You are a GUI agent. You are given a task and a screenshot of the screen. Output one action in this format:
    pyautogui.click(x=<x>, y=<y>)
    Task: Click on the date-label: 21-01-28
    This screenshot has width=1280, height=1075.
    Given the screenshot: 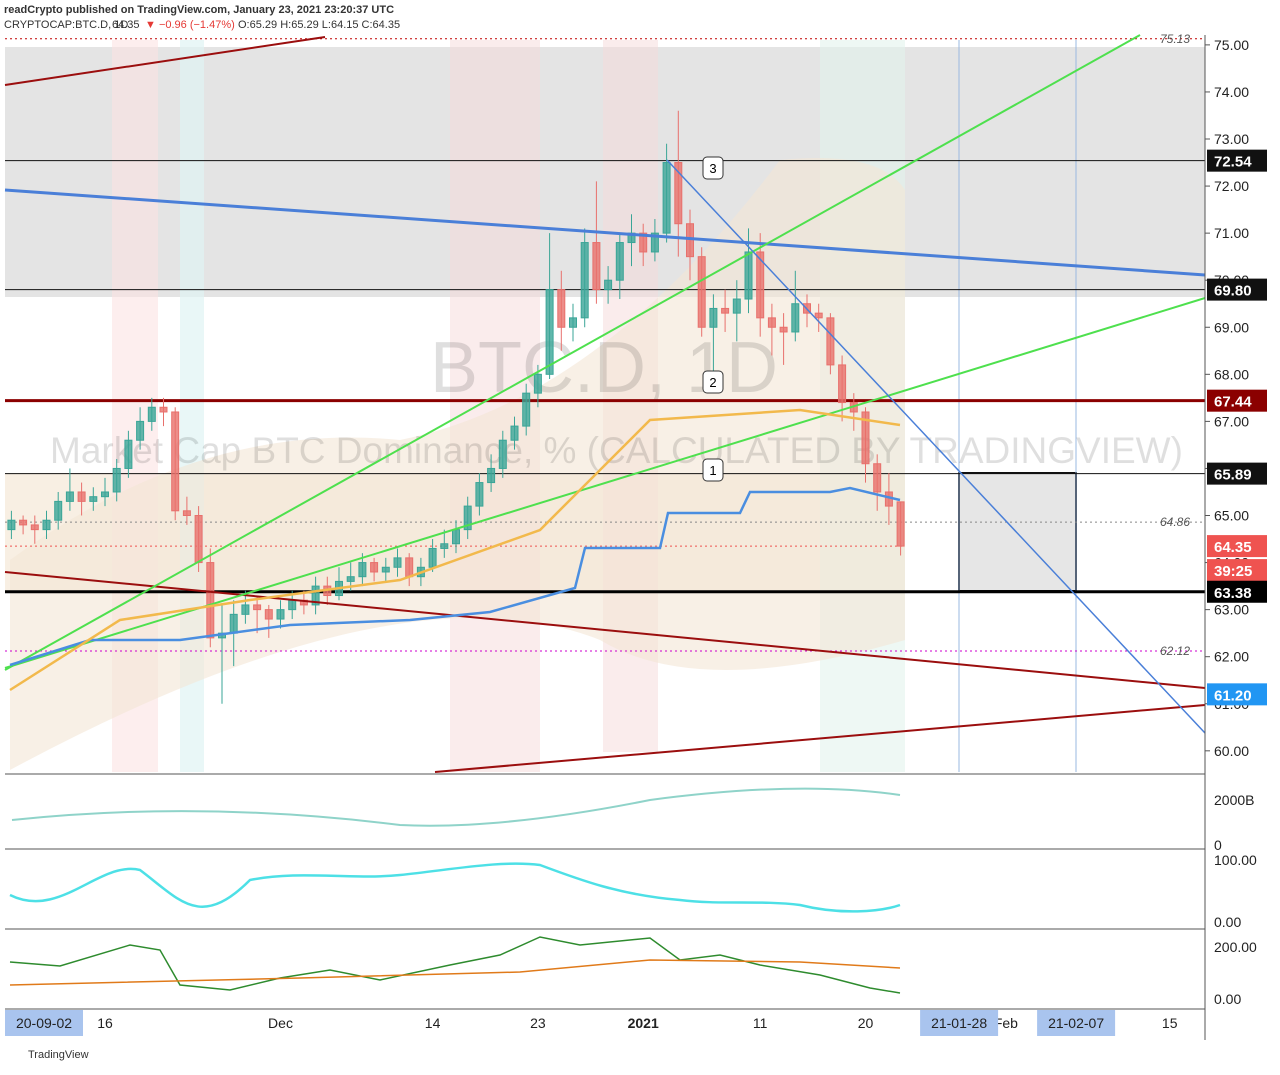 What is the action you would take?
    pyautogui.click(x=959, y=1023)
    